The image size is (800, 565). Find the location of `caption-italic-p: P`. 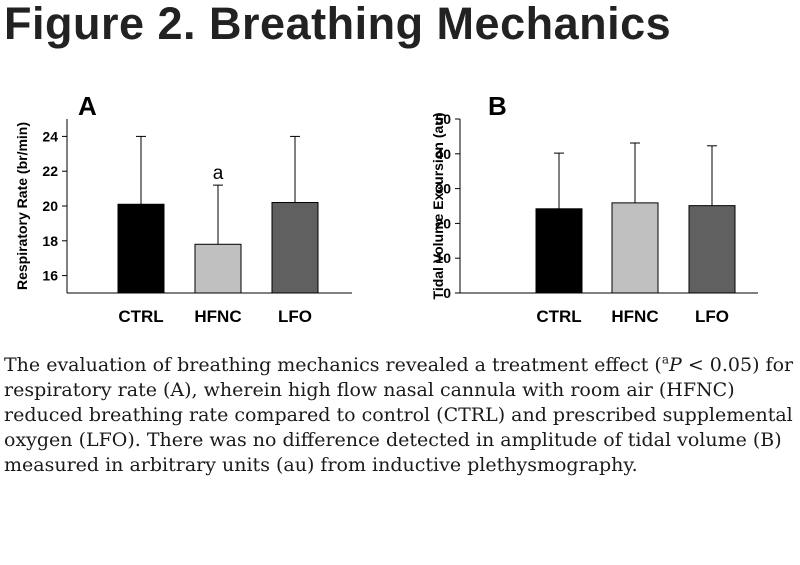

caption-italic-p: P is located at coordinates (675, 365).